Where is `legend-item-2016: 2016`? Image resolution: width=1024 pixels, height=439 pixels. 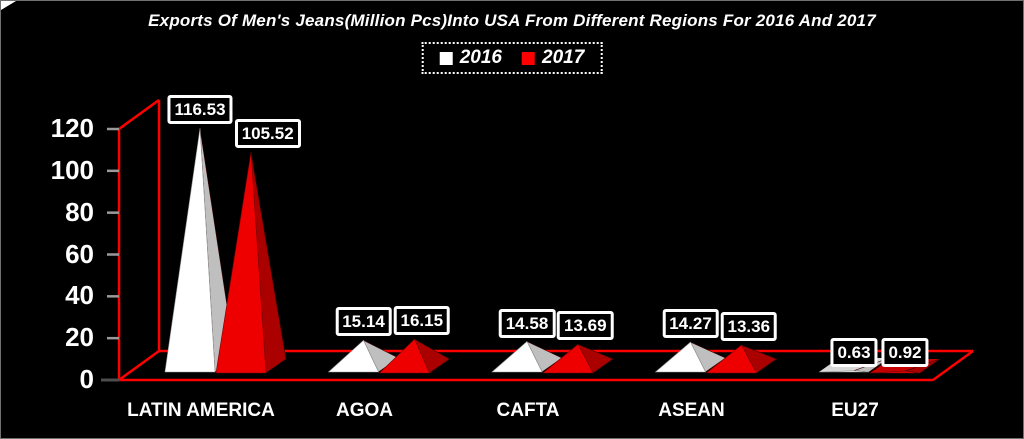 legend-item-2016: 2016 is located at coordinates (470, 58).